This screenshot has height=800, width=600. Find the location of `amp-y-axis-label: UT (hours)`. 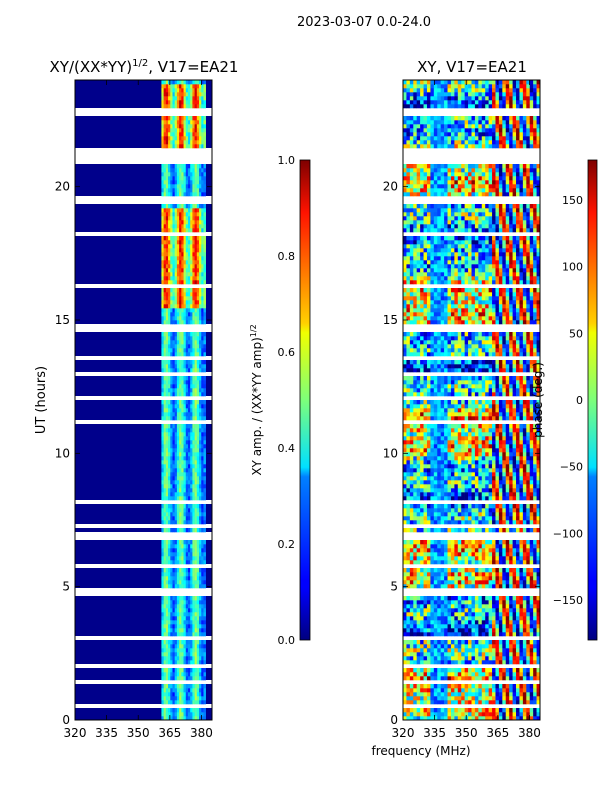

amp-y-axis-label: UT (hours) is located at coordinates (41, 400).